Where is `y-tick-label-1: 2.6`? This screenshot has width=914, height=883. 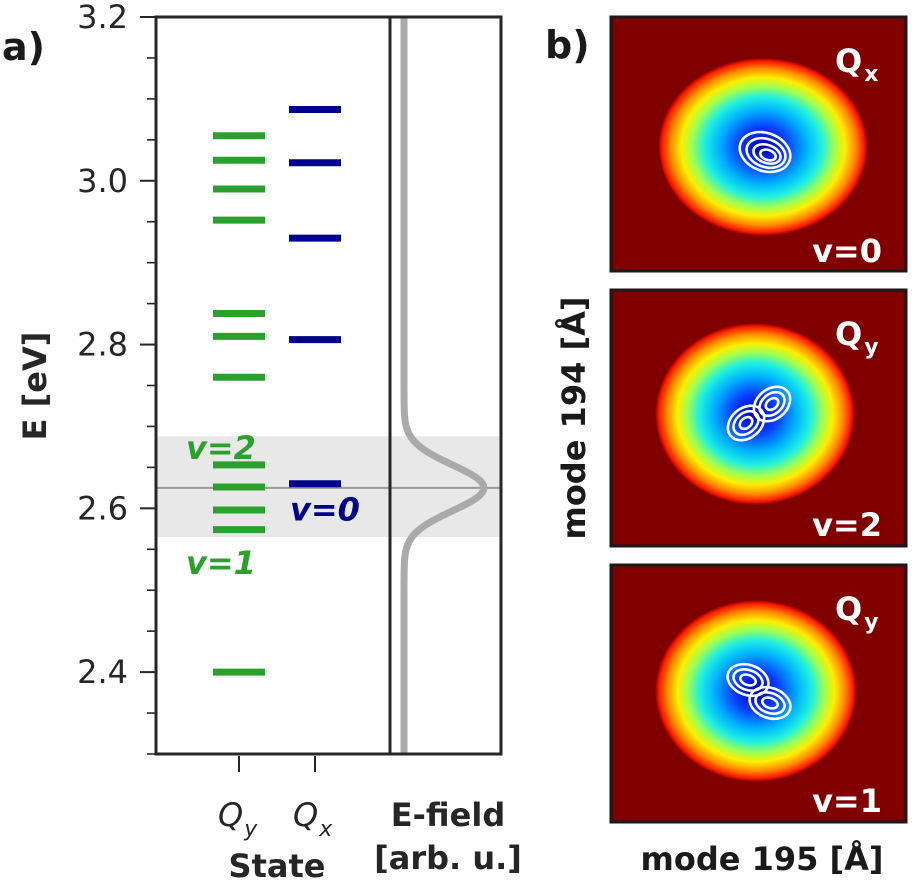
y-tick-label-1: 2.6 is located at coordinates (102, 508).